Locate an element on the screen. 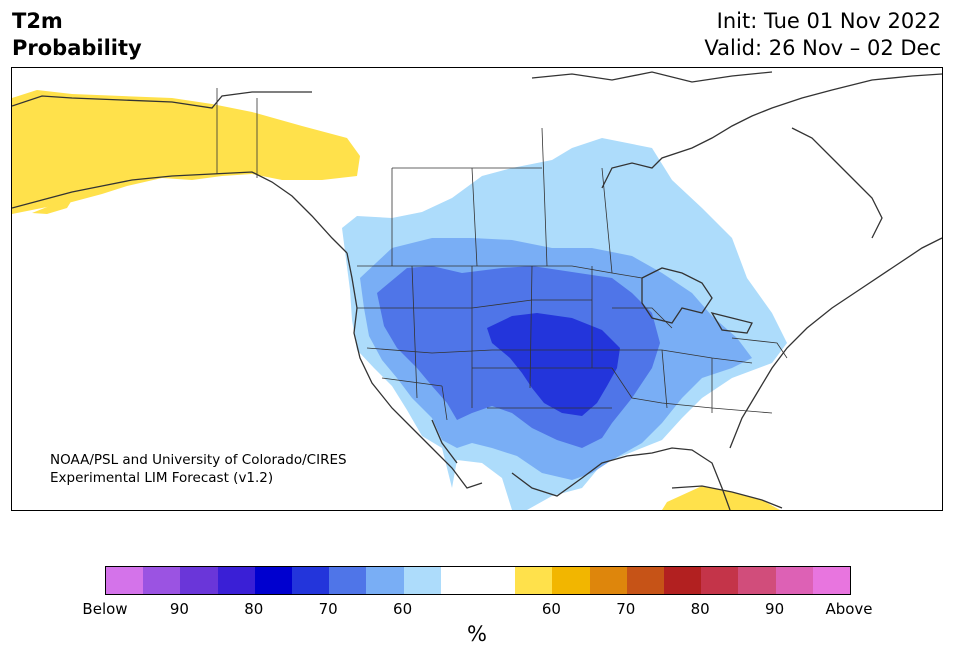 The width and height of the screenshot is (953, 659). colorbar-unit: % is located at coordinates (477, 634).